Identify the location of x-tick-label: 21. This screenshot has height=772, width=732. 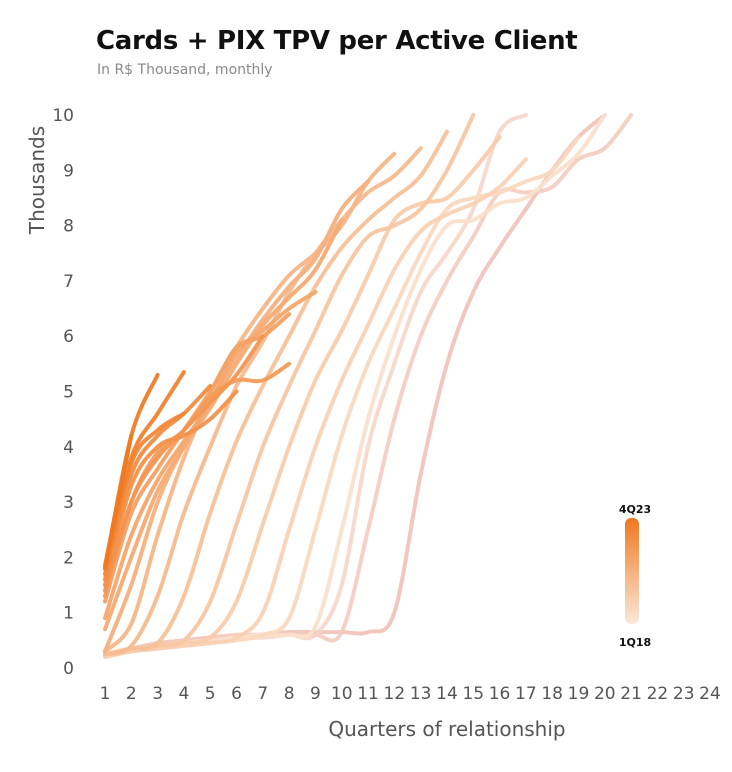
(631, 694).